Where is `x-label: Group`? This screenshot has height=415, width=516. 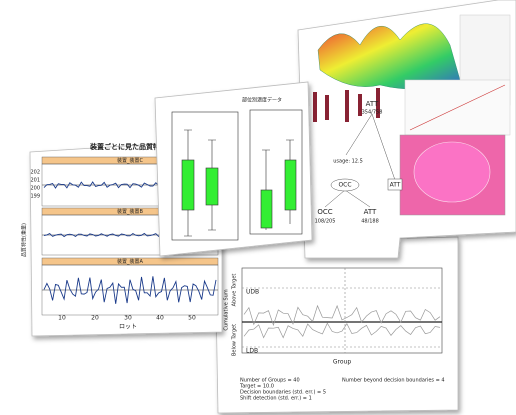 x-label: Group is located at coordinates (342, 362).